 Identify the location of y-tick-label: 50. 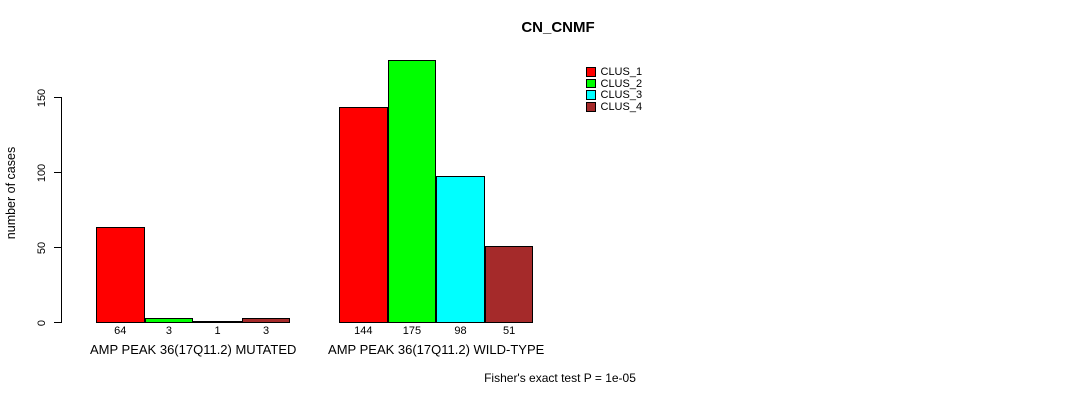
(42, 247).